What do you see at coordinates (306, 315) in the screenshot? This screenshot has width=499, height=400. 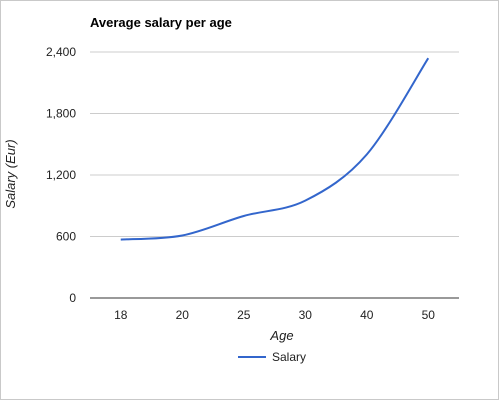 I see `x-tick-label: 30` at bounding box center [306, 315].